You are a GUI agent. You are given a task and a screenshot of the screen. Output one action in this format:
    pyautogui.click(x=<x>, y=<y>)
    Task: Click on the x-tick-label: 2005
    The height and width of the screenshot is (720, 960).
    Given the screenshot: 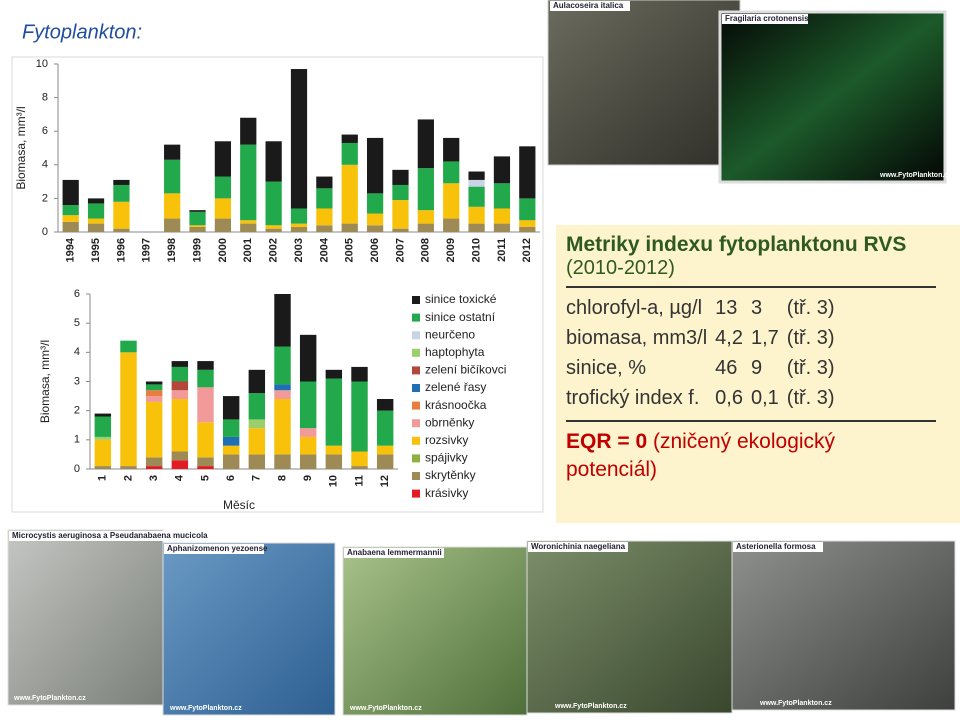 What is the action you would take?
    pyautogui.click(x=350, y=250)
    